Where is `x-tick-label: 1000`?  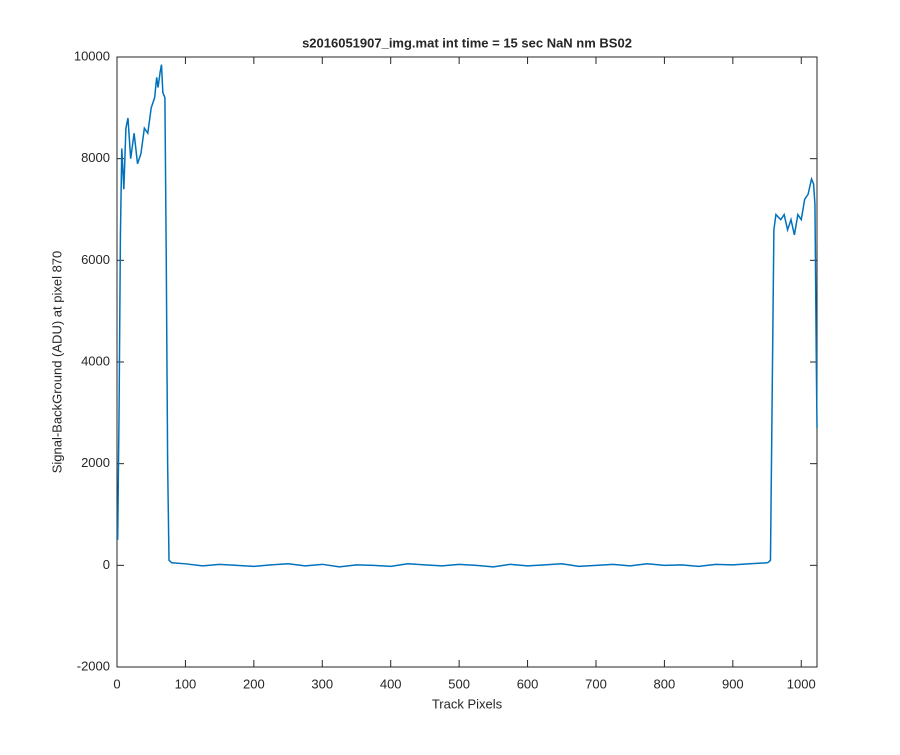 x-tick-label: 1000 is located at coordinates (801, 683).